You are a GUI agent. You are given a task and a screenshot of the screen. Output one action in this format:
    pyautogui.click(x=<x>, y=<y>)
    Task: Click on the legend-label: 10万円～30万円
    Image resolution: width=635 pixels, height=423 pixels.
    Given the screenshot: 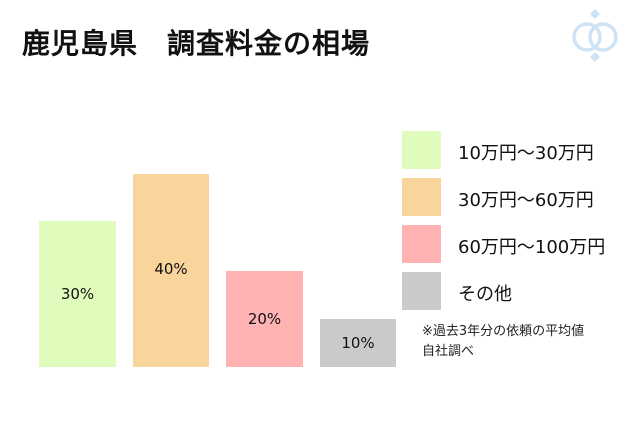 What is the action you would take?
    pyautogui.click(x=526, y=153)
    